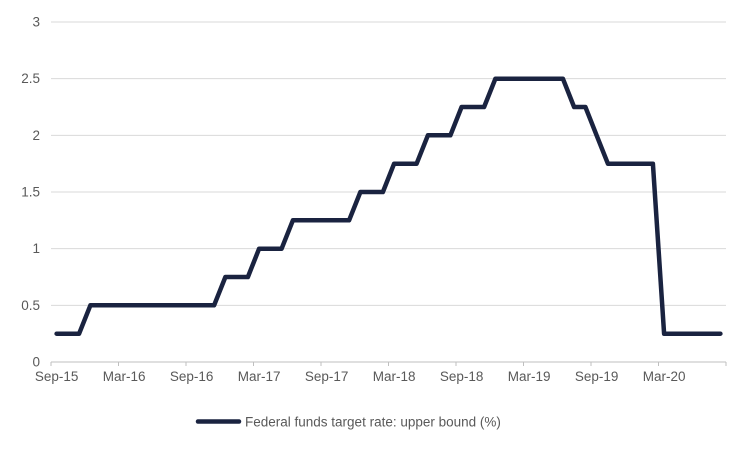 The image size is (750, 450). What do you see at coordinates (388, 363) in the screenshot?
I see `x-axis` at bounding box center [388, 363].